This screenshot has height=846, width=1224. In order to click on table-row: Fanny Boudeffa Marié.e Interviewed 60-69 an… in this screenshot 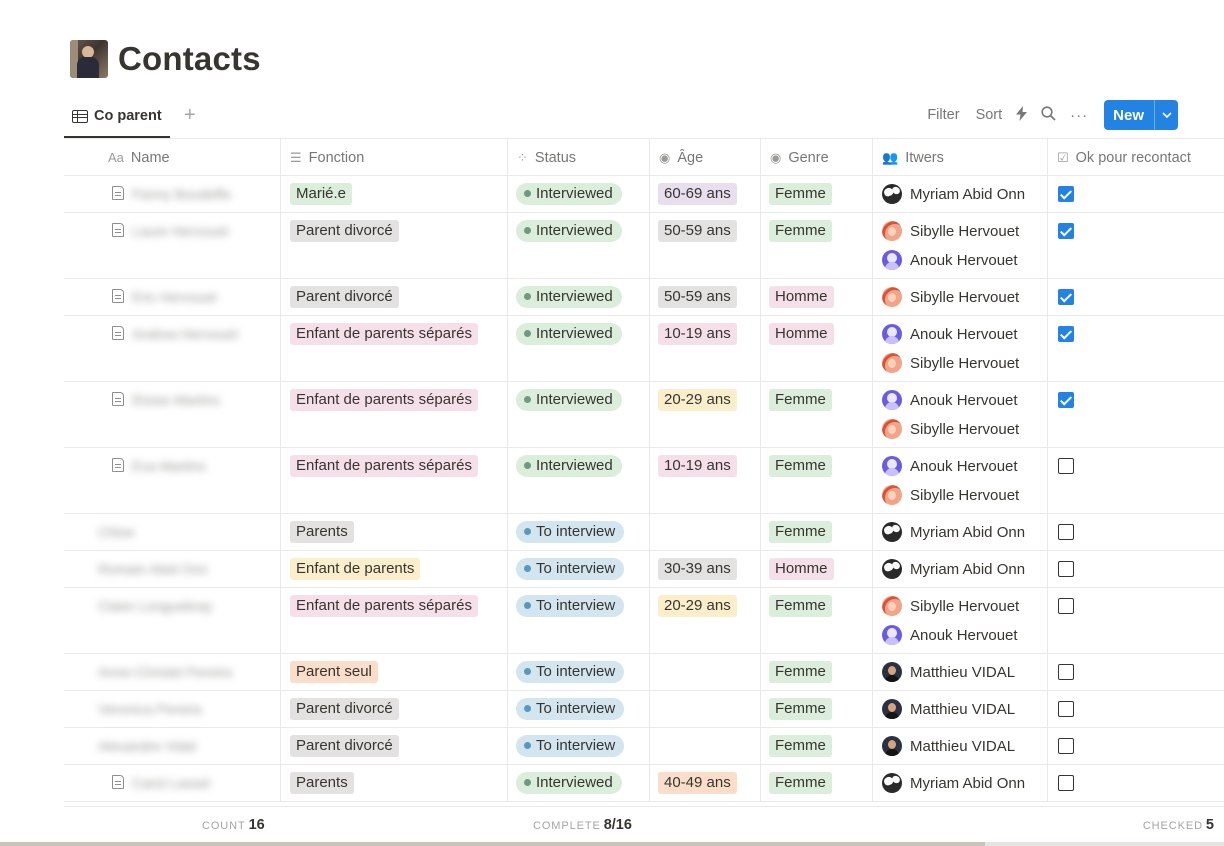, I will do `click(644, 194)`.